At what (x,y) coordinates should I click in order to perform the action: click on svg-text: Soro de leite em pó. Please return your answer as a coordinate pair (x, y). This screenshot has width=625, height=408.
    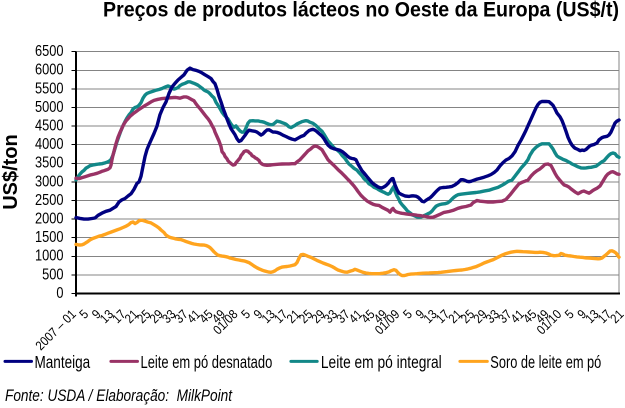
    Looking at the image, I should click on (545, 362).